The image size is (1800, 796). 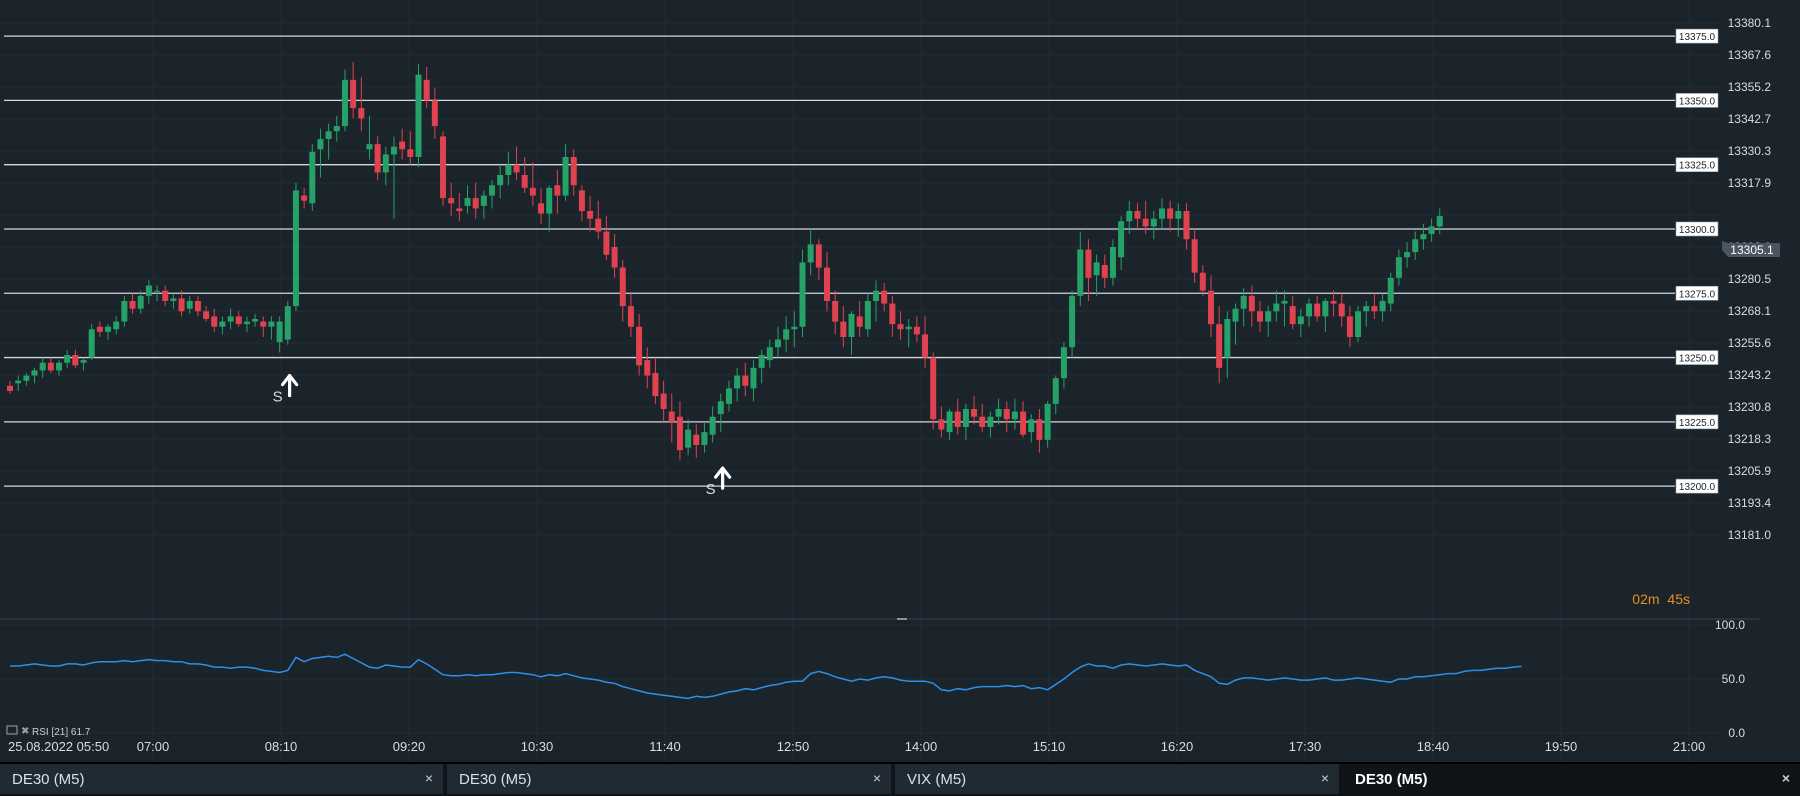 I want to click on chart-tab-4-active: DE30 (M5) ×, so click(x=1571, y=779).